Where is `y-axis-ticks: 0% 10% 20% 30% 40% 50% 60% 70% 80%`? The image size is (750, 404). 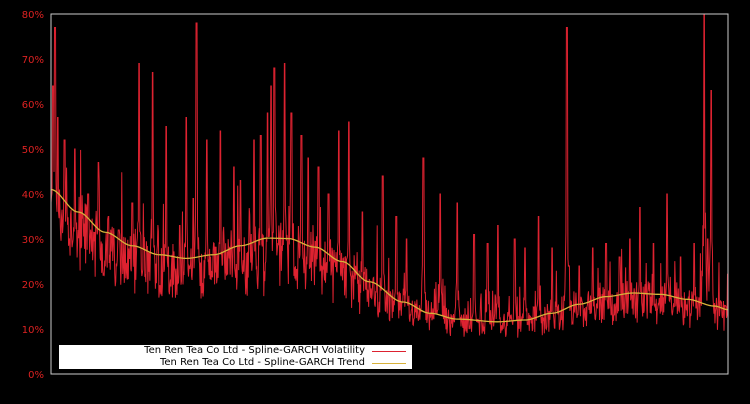
y-axis-ticks: 0% 10% 20% 30% 40% 50% 60% 70% 80% is located at coordinates (33, 195).